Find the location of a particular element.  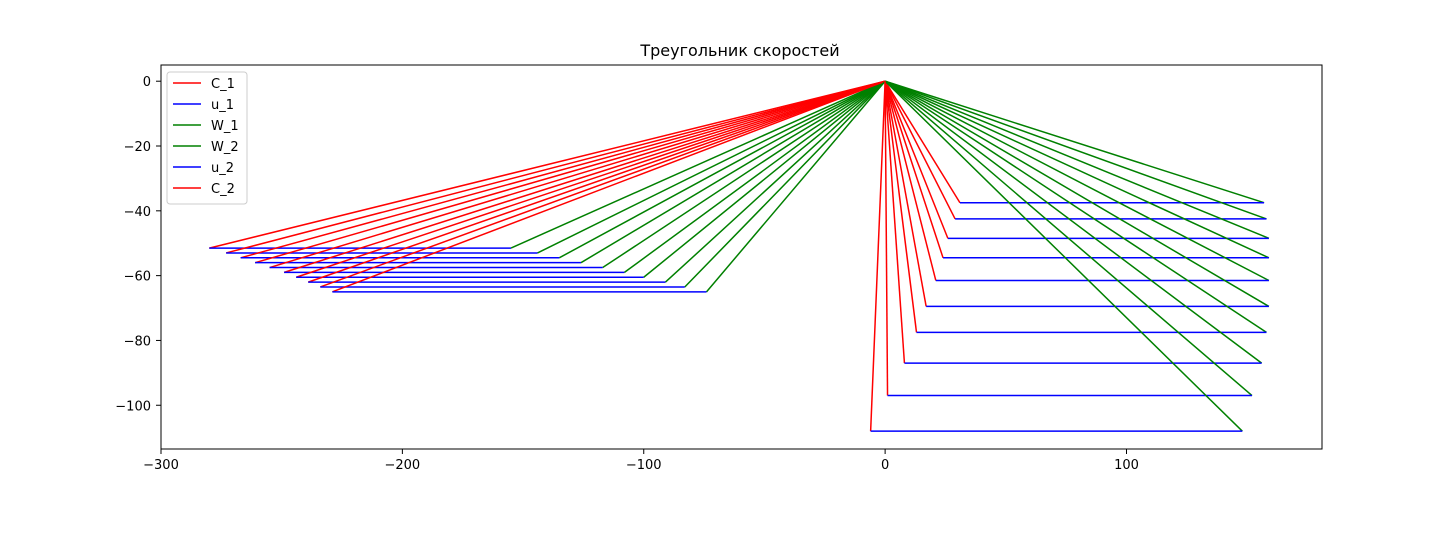

legend: C_1 u_1 W_1 W_2 u_2 C_2 is located at coordinates (207, 138).